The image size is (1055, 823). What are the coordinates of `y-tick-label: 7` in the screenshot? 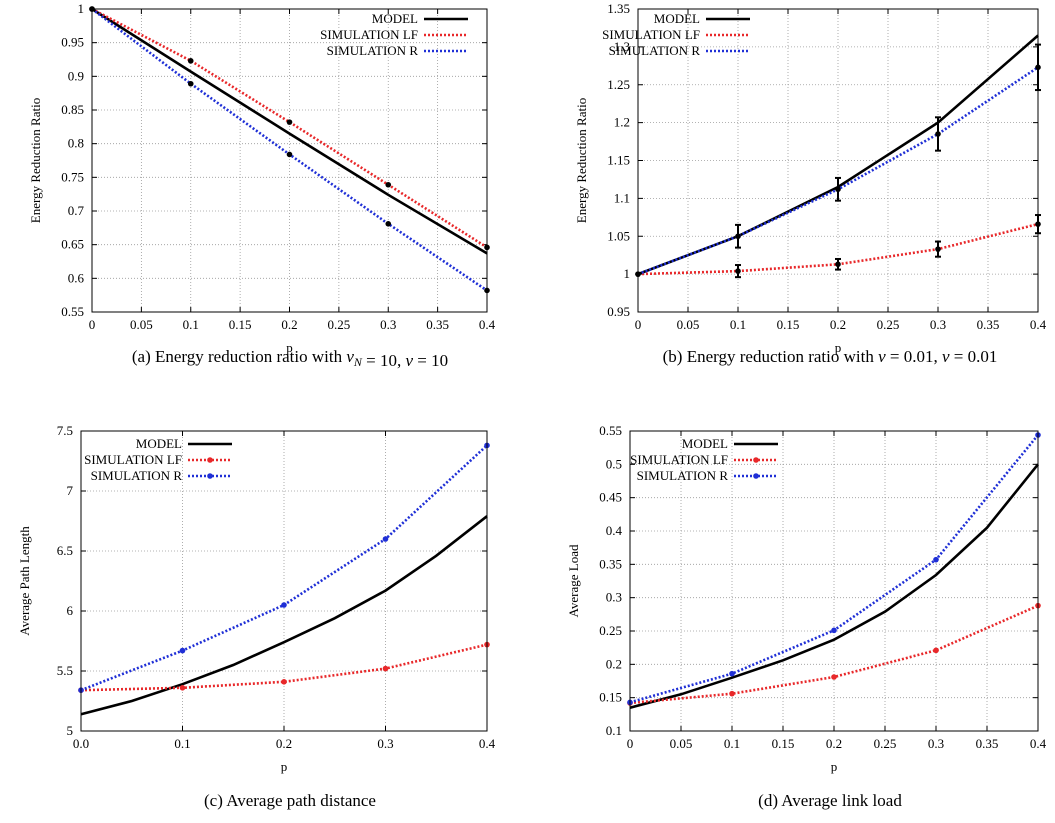 It's located at (70, 490).